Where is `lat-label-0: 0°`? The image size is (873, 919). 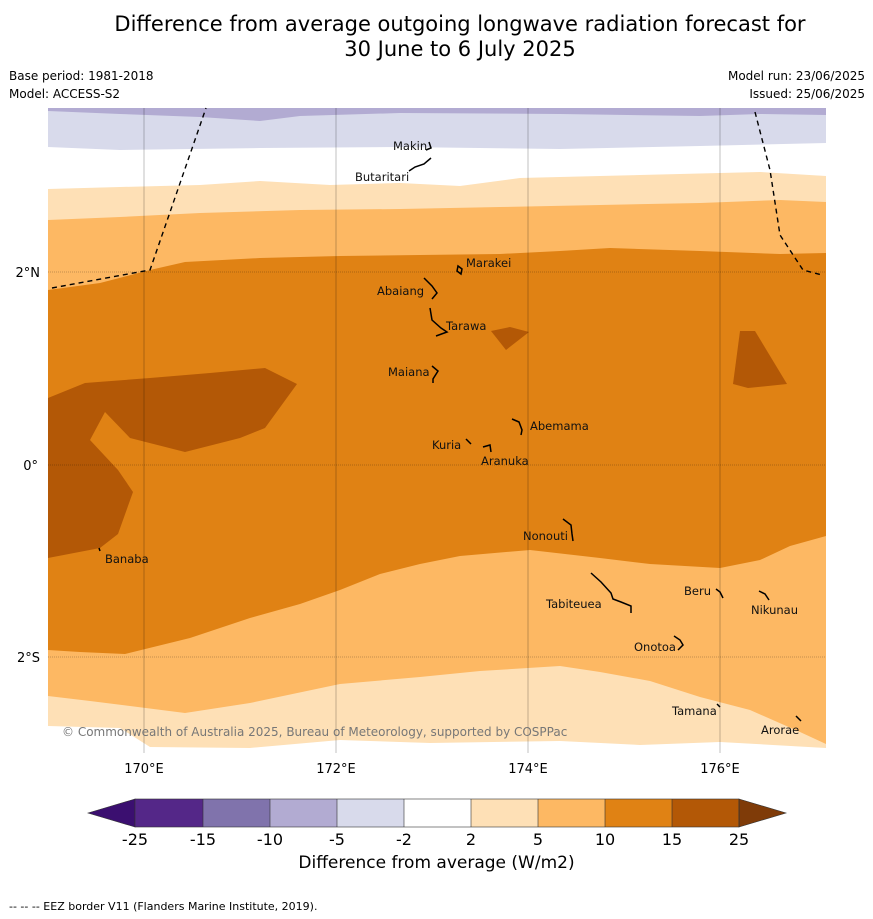
lat-label-0: 0° is located at coordinates (30, 466).